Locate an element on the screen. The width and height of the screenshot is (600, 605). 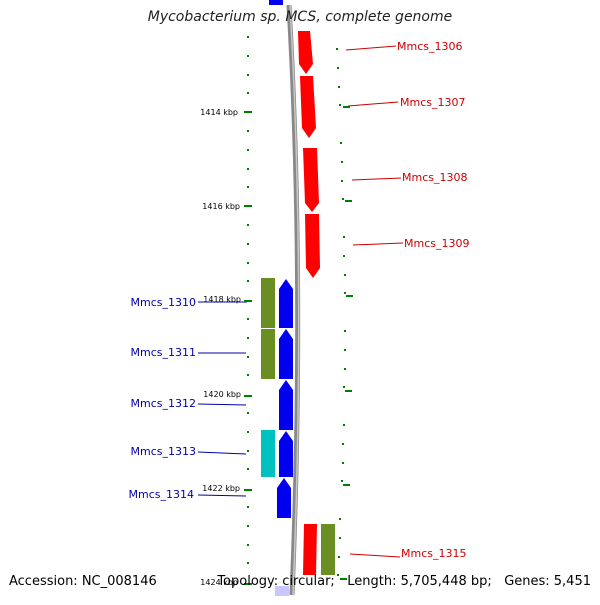
gene-label-mmcs-1315: Mmcs_1315 is located at coordinates (433, 553).